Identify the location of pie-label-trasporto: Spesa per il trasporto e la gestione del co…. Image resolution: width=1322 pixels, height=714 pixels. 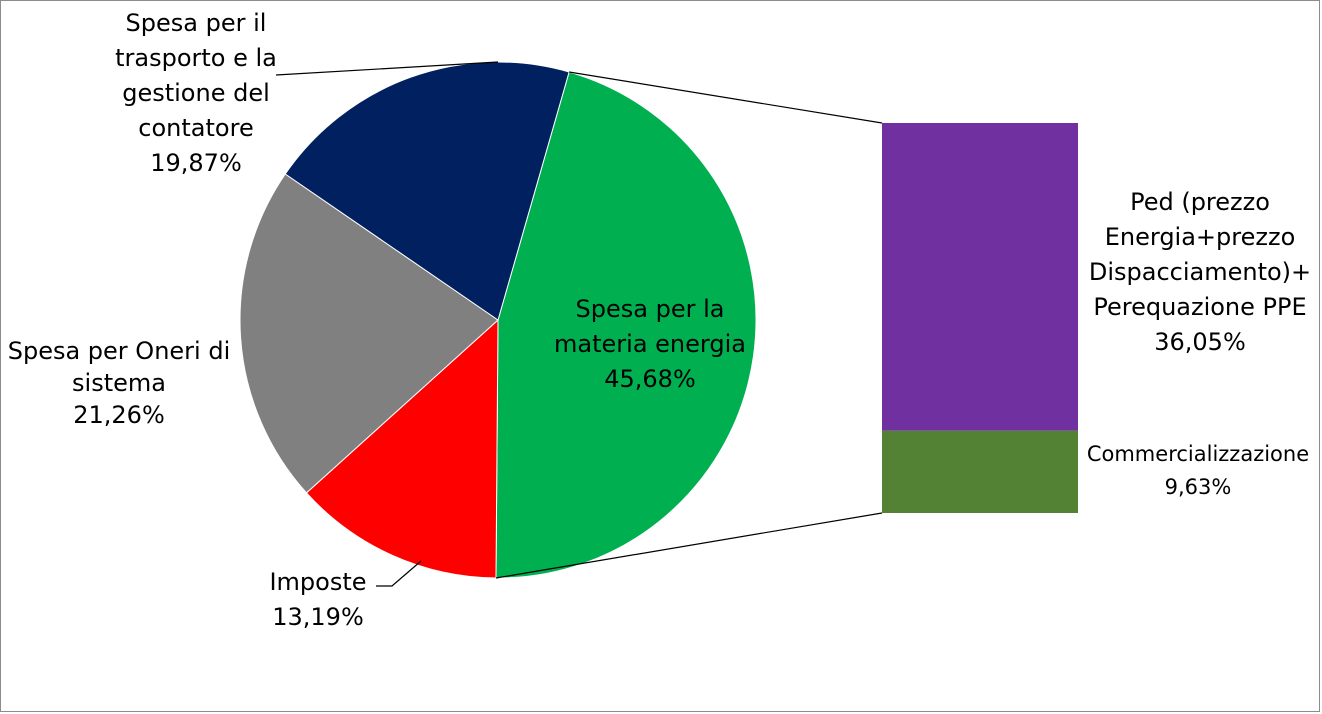
(196, 93).